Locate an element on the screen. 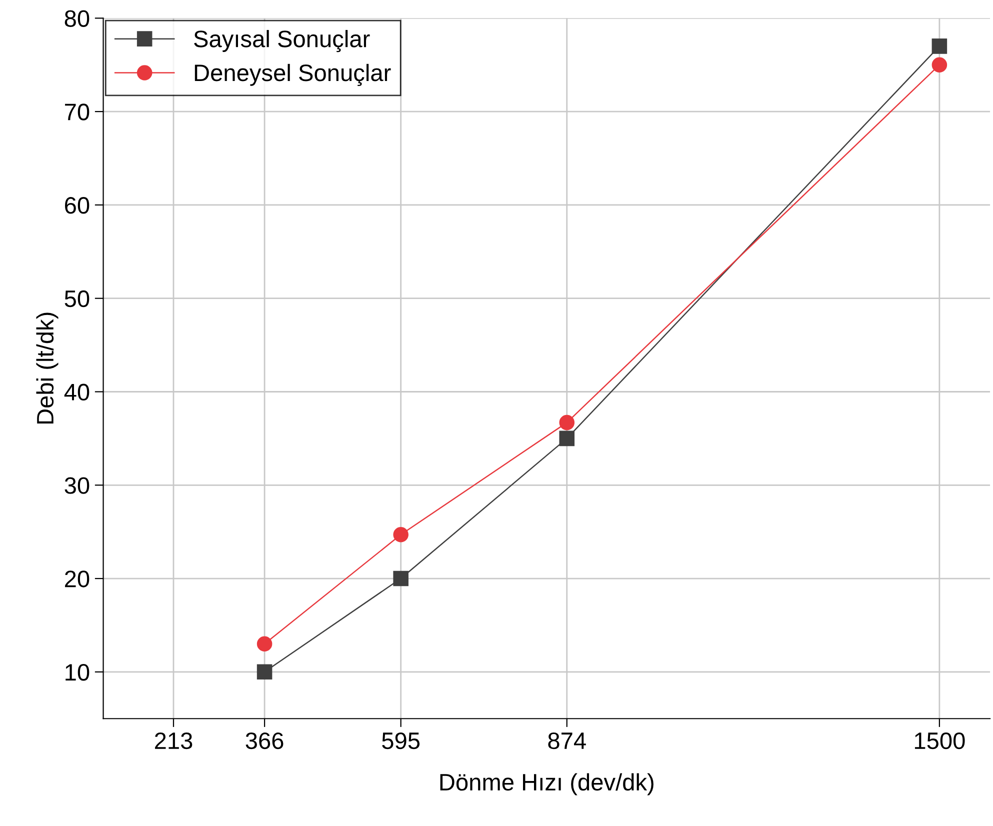 This screenshot has width=993, height=826. y-tick-label: 30 is located at coordinates (77, 485).